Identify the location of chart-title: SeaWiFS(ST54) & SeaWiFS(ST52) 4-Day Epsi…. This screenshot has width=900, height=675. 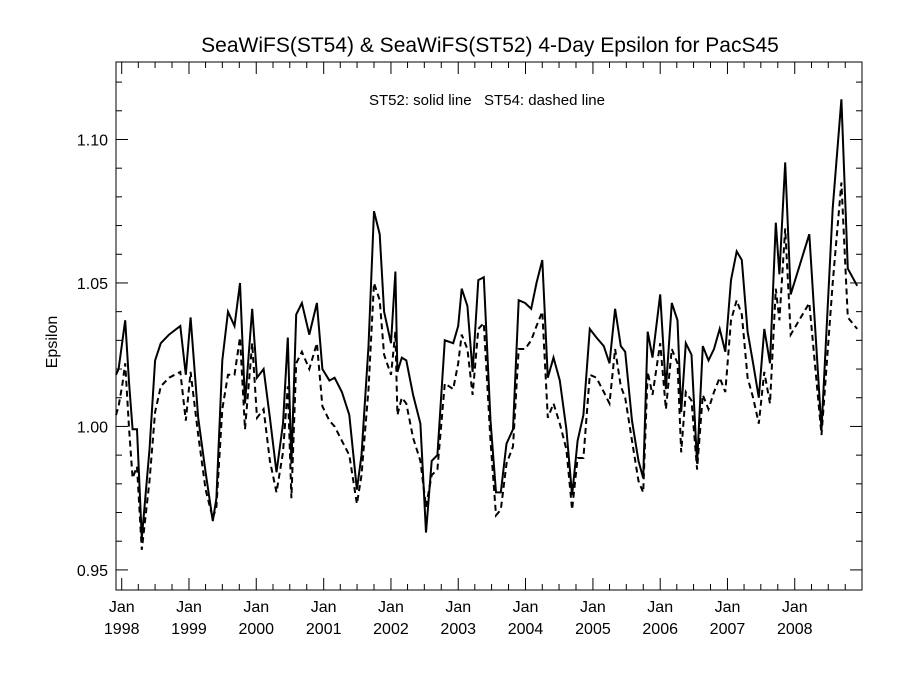
(490, 45).